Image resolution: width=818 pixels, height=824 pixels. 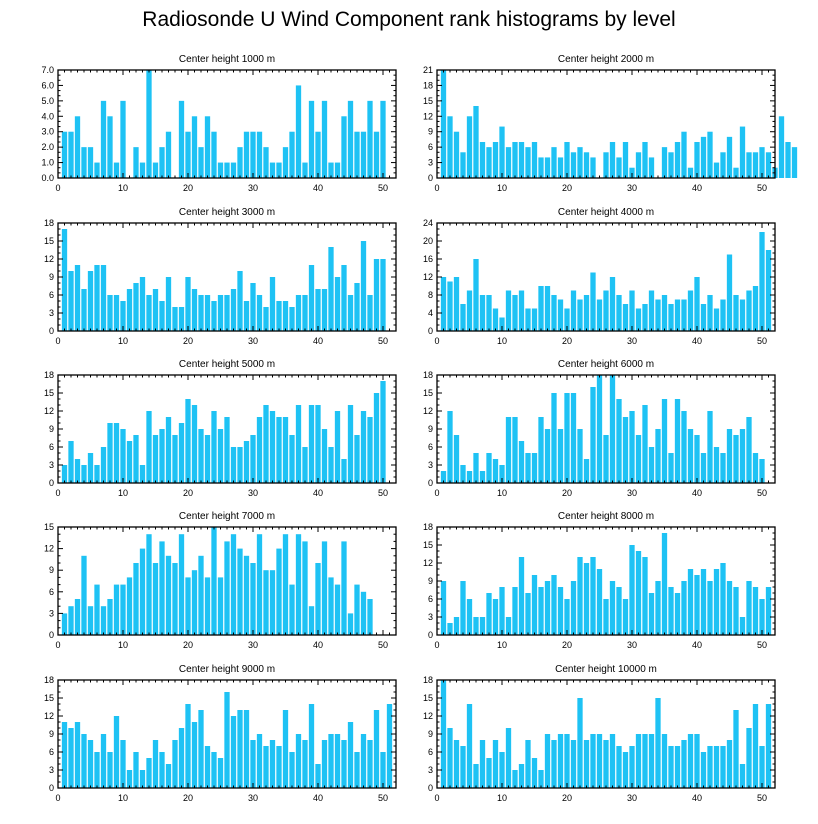 I want to click on x-tick-label: 10, so click(x=502, y=493).